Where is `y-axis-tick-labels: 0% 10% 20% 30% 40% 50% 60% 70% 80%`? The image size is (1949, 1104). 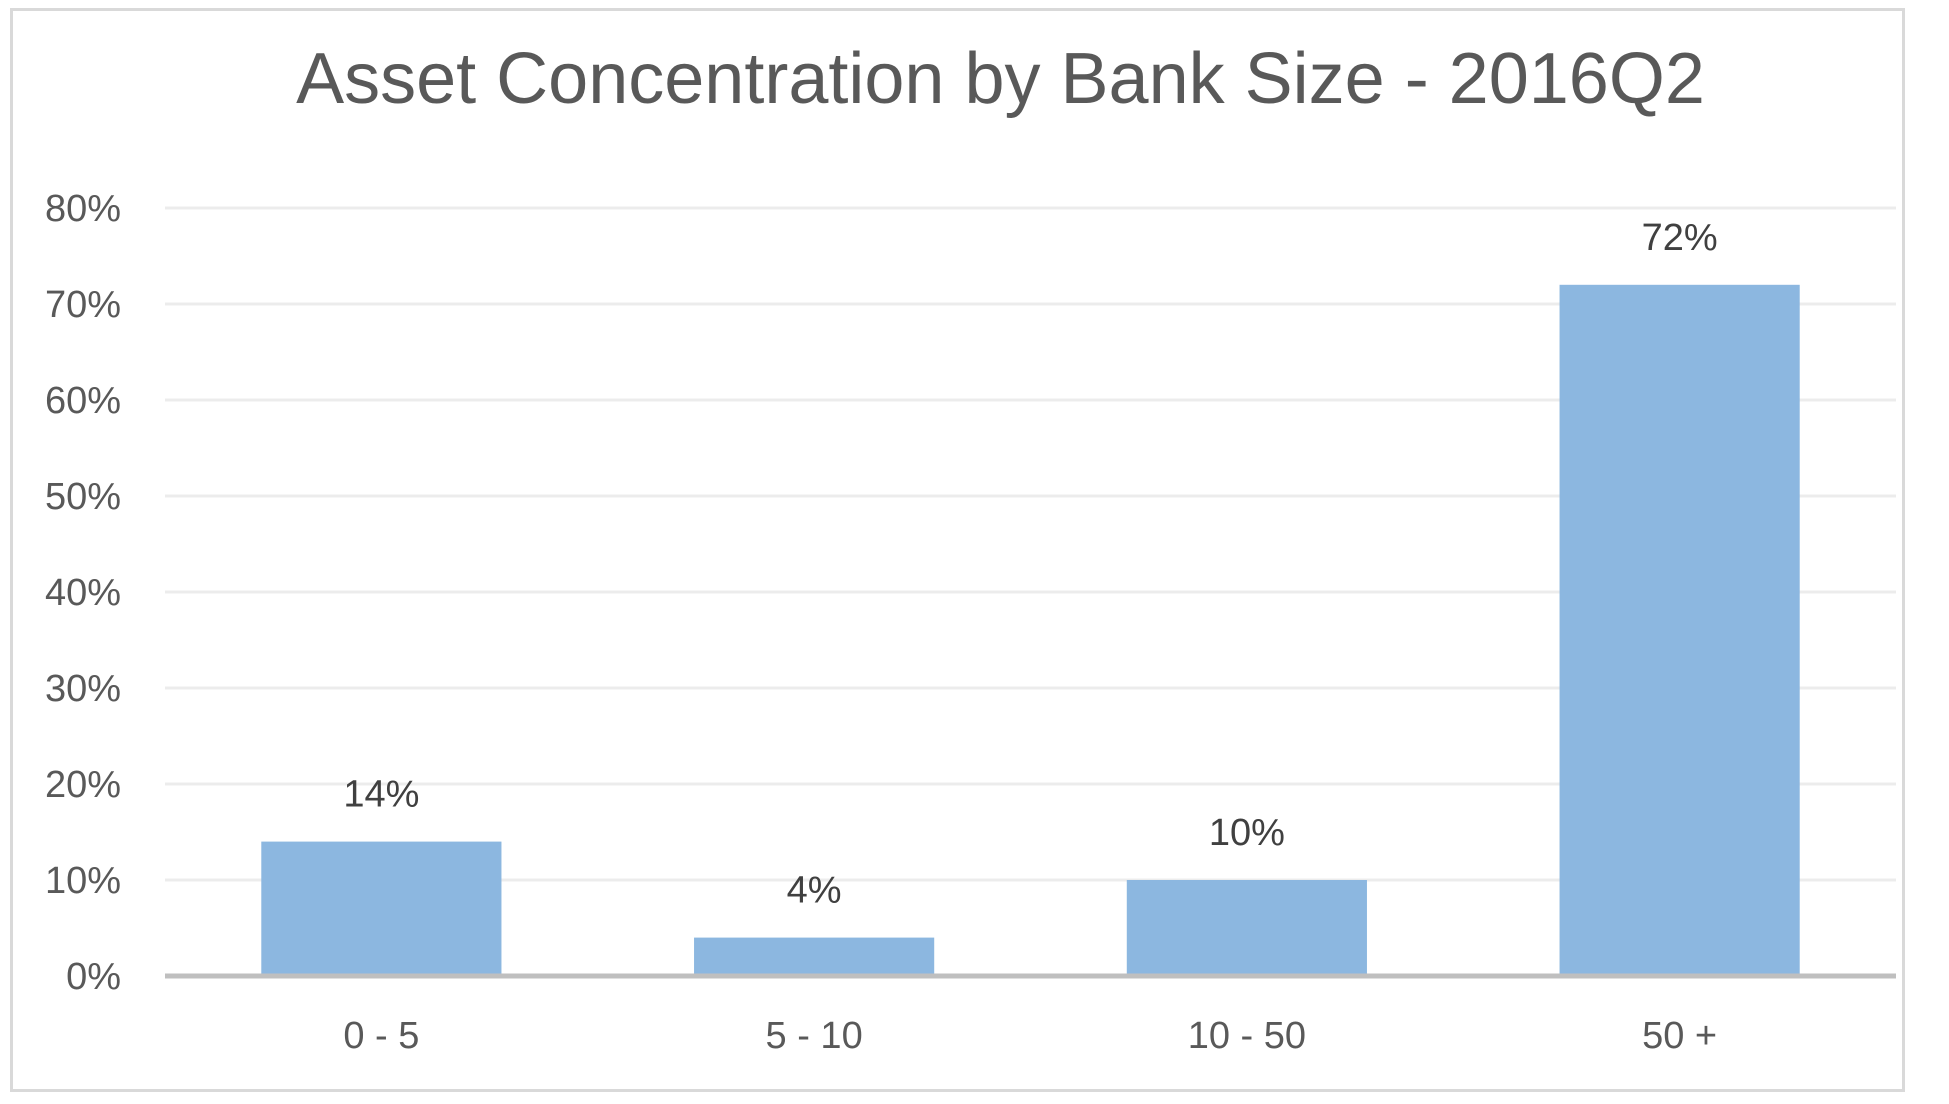
y-axis-tick-labels: 0% 10% 20% 30% 40% 50% 60% 70% 80% is located at coordinates (83, 593).